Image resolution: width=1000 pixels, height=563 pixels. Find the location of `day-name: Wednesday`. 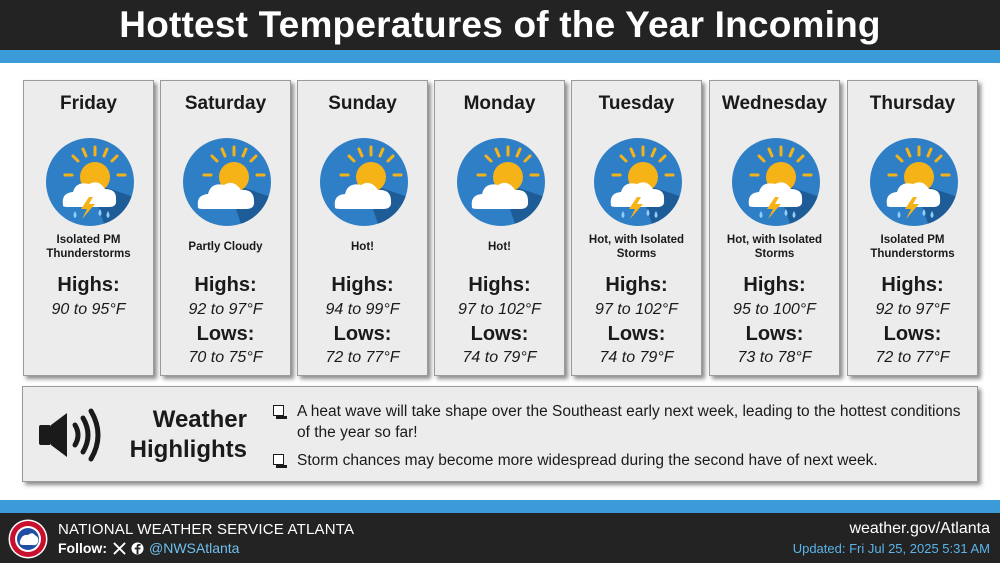

day-name: Wednesday is located at coordinates (774, 103).